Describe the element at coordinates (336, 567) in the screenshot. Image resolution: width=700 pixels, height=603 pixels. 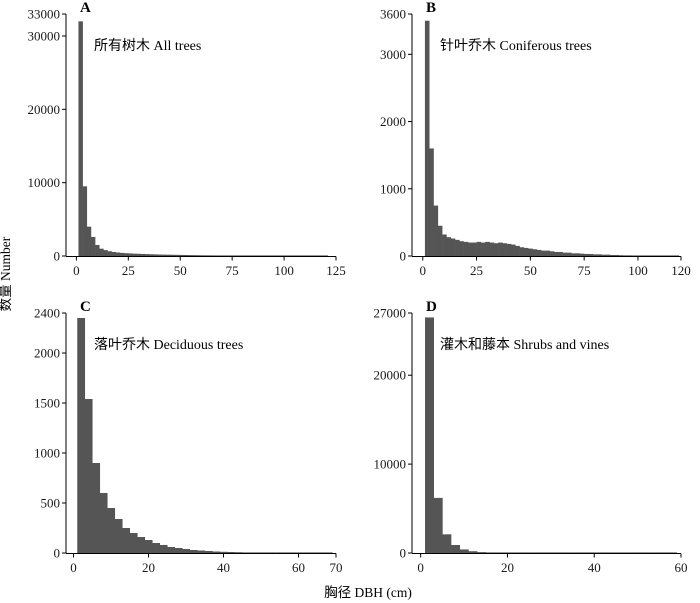
I see `x-tick-label: 70` at that location.